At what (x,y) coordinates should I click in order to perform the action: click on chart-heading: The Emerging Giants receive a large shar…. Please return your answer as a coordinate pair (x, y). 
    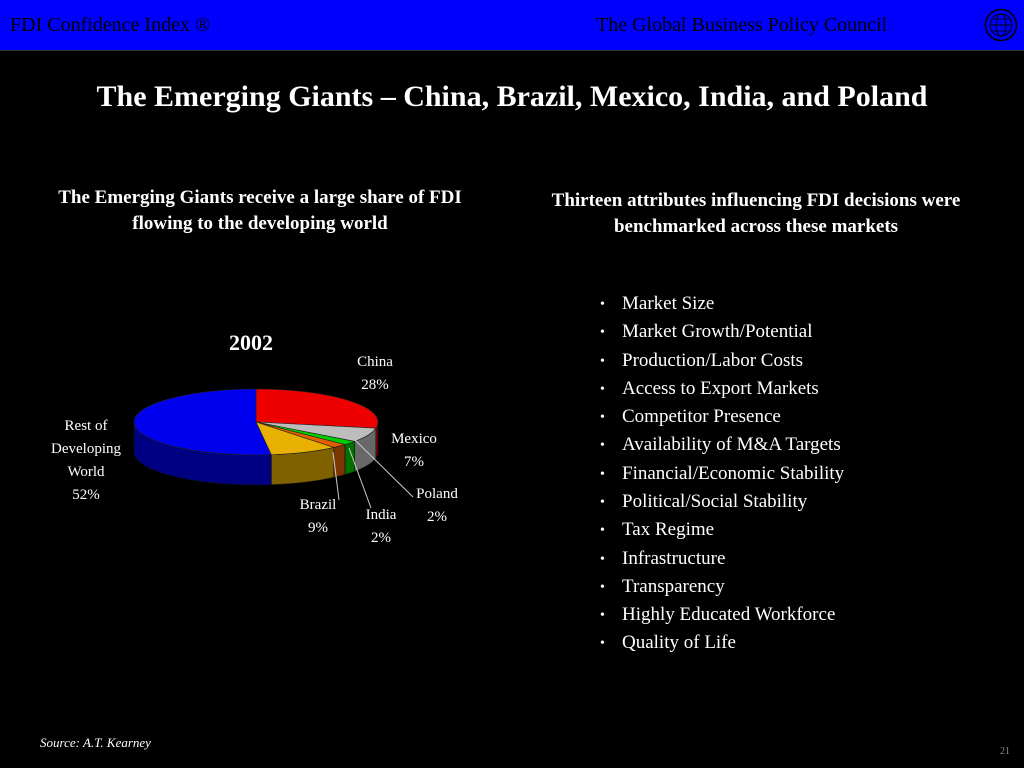
    Looking at the image, I should click on (260, 210).